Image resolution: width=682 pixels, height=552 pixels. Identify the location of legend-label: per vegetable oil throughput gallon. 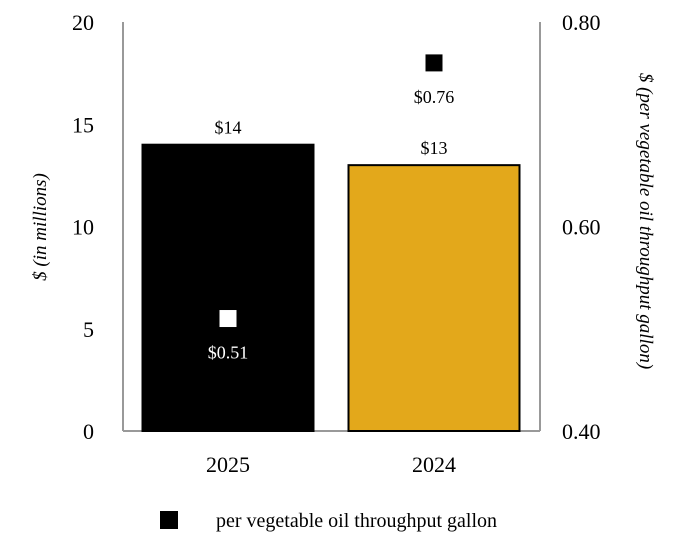
(356, 521).